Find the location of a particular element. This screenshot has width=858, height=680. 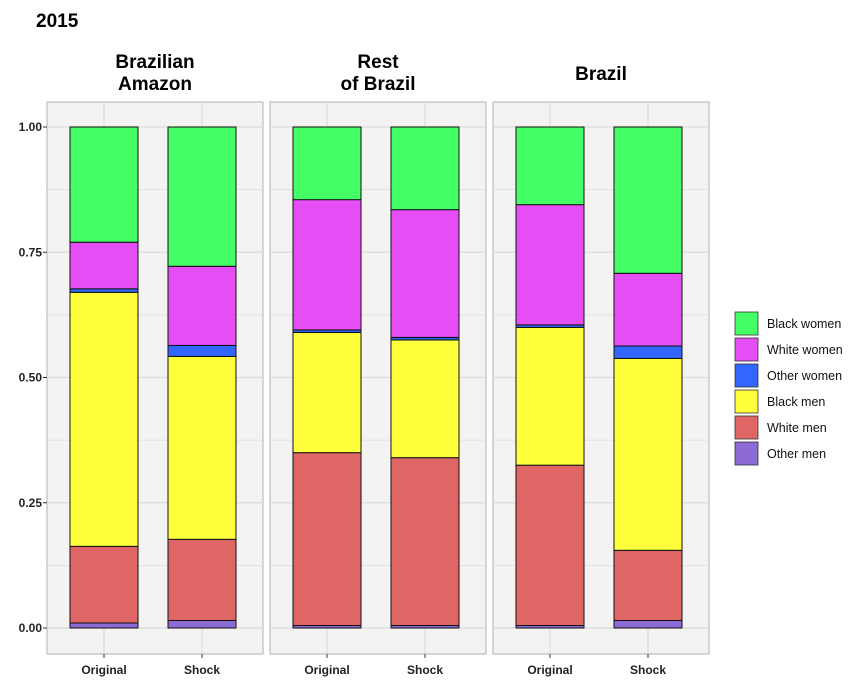

legend-item: Black women is located at coordinates (787, 323).